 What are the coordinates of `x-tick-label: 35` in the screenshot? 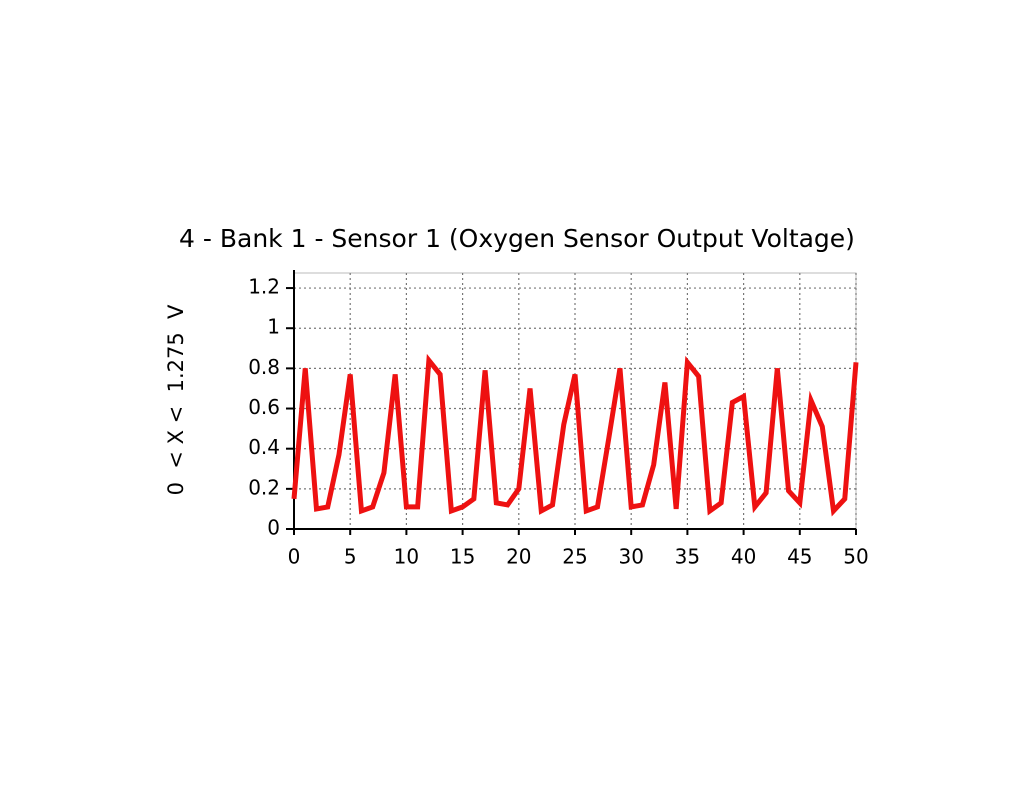 It's located at (687, 557).